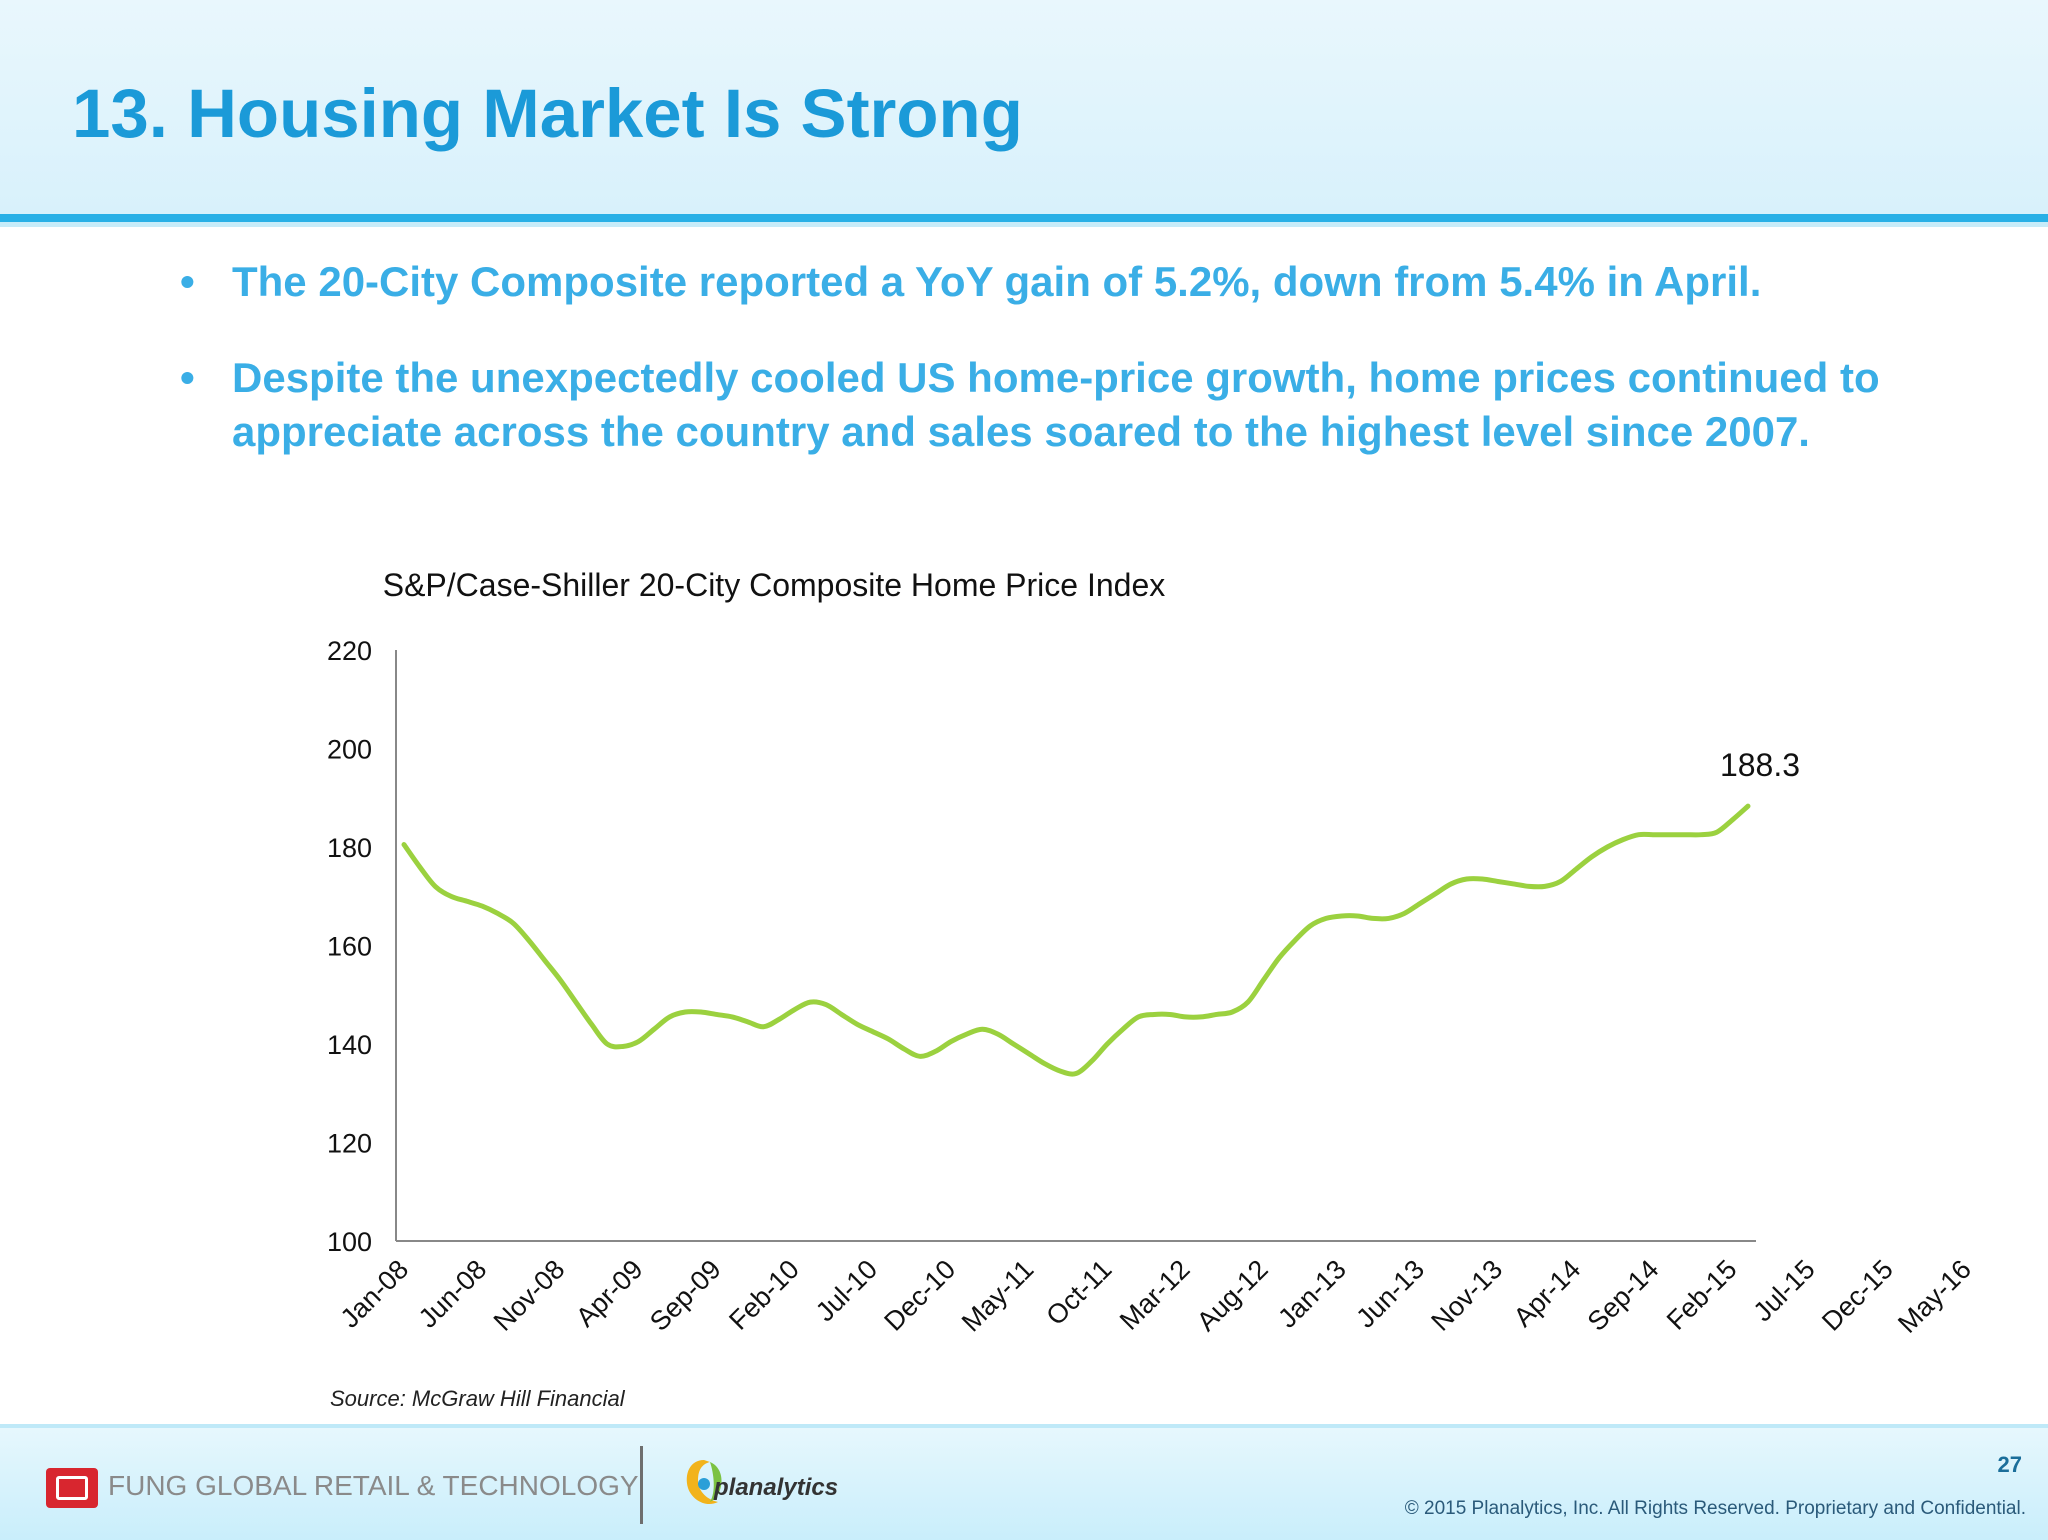 This screenshot has width=2048, height=1540. I want to click on y-tick-label: 220, so click(349, 651).